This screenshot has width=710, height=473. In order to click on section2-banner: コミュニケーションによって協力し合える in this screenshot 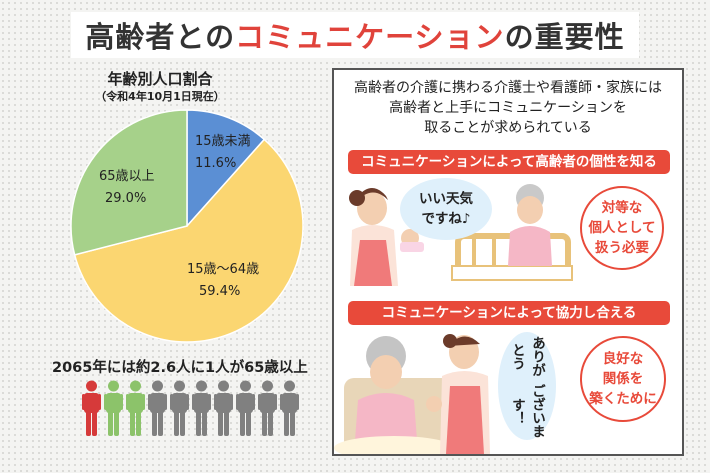, I will do `click(509, 313)`.